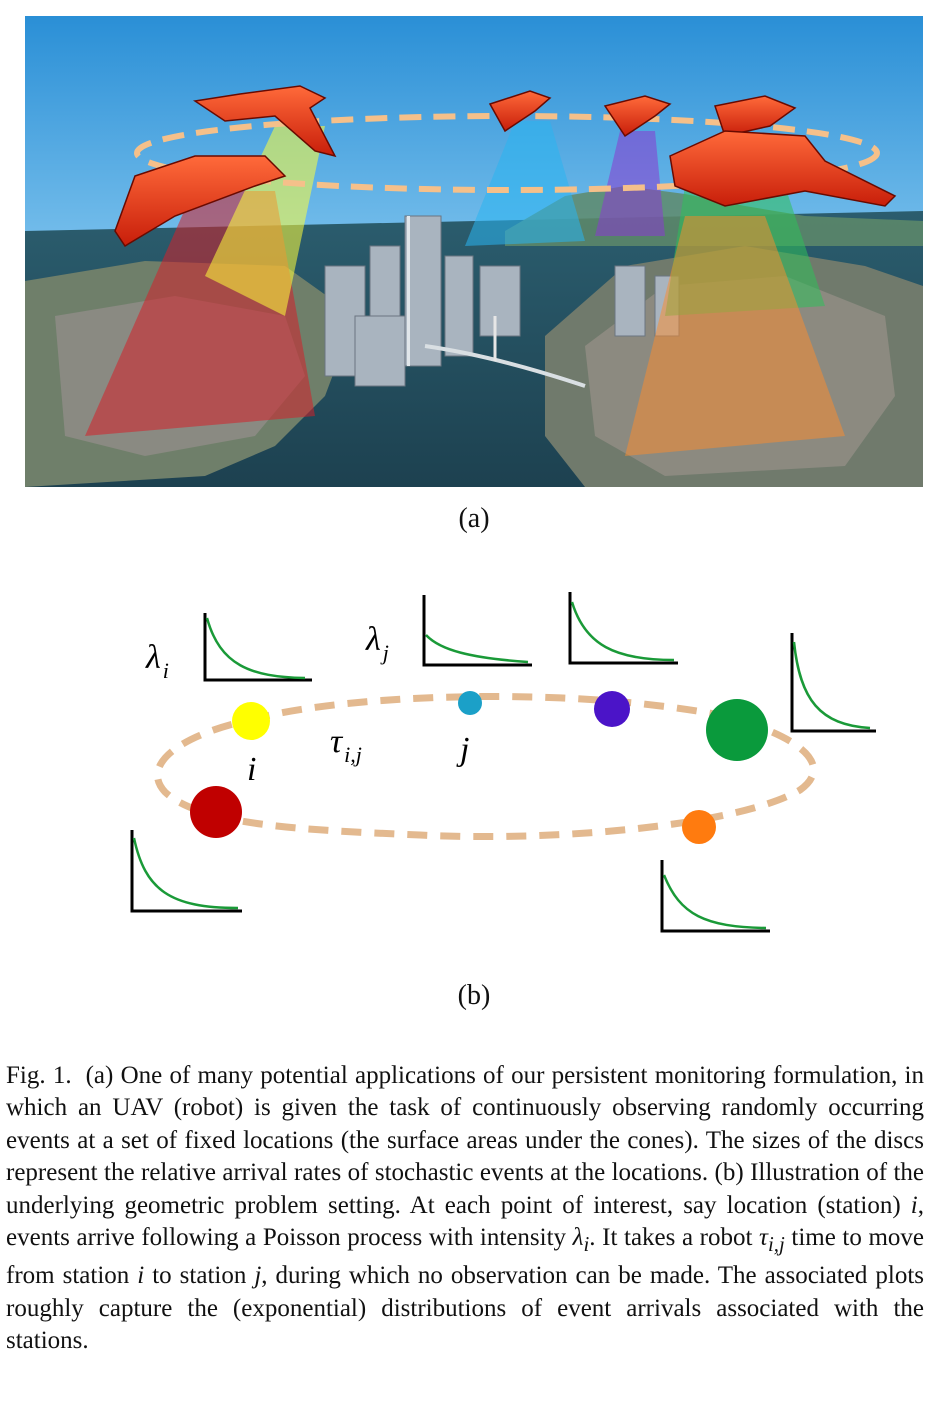 The height and width of the screenshot is (1409, 947). What do you see at coordinates (251, 721) in the screenshot?
I see `station-yellow` at bounding box center [251, 721].